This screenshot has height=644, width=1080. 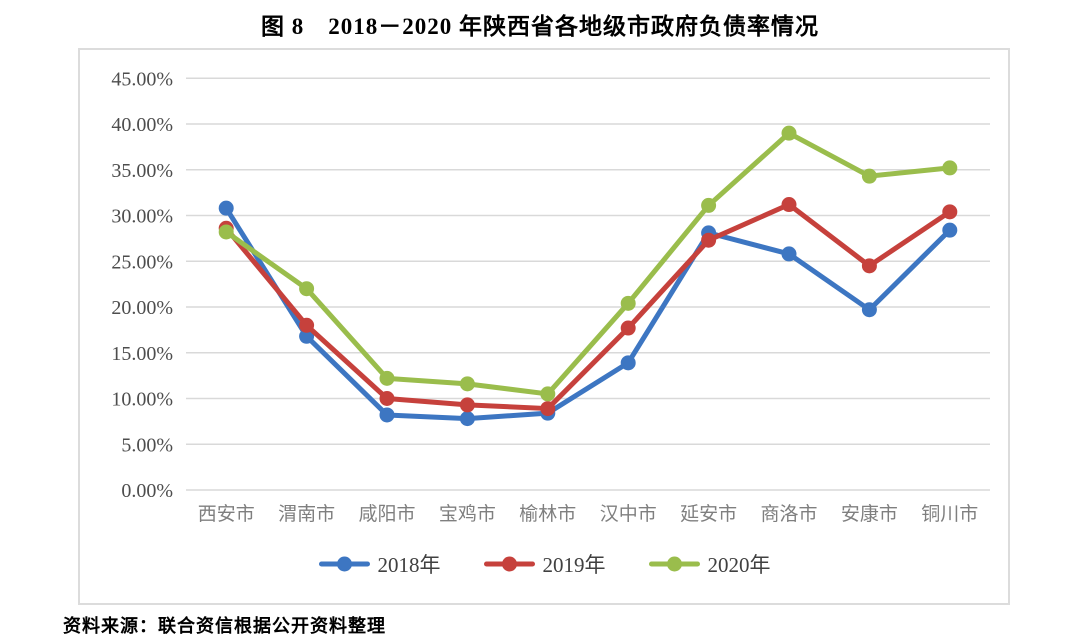 I want to click on point-2020年-榆林市, so click(x=548, y=394).